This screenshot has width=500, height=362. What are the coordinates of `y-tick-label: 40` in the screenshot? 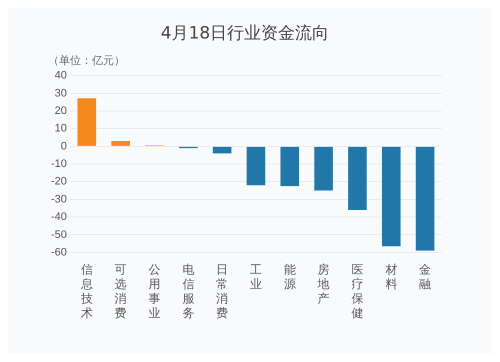 It's located at (60, 76).